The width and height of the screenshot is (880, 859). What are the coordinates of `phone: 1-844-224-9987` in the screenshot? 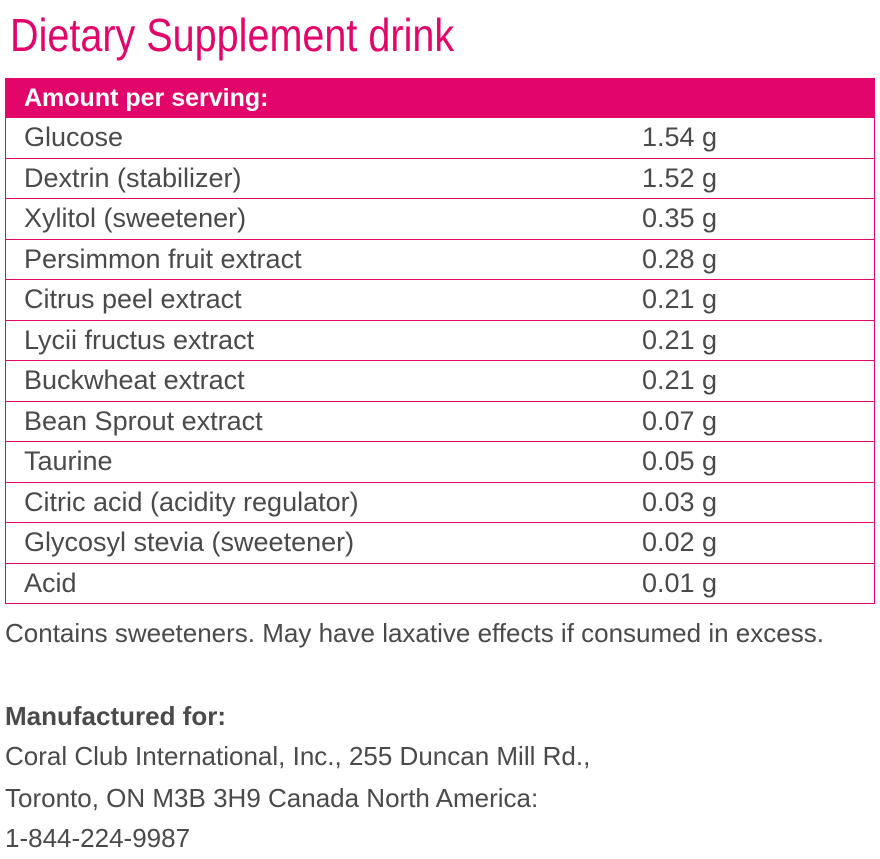 It's located at (98, 838).